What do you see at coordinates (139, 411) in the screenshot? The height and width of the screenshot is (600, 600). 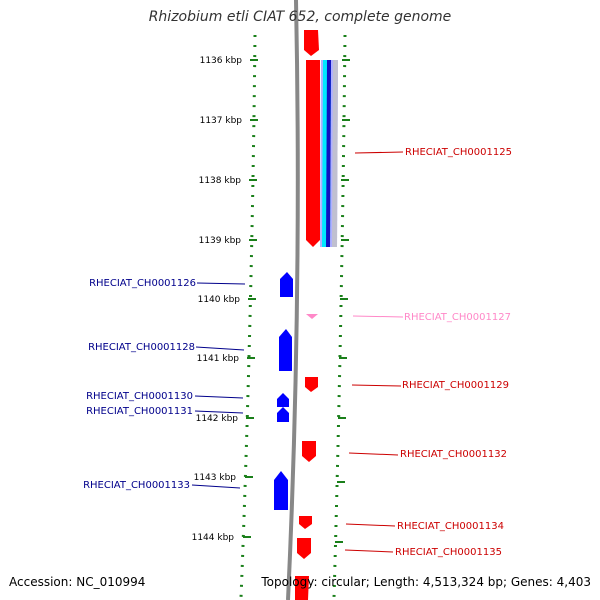 I see `gene-label: RHECIAT_CH0001131` at bounding box center [139, 411].